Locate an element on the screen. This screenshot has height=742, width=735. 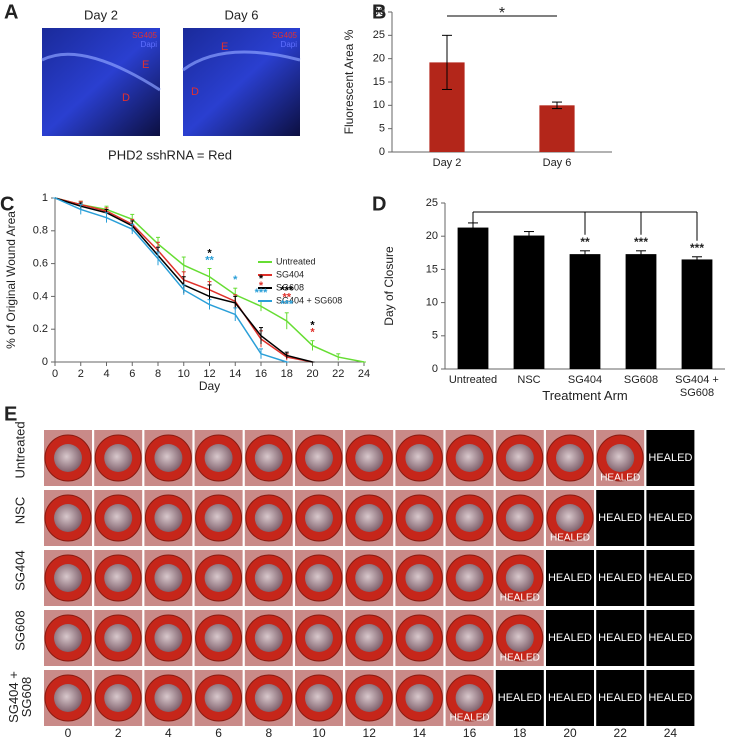
x-tick-label: Untreated is located at coordinates (473, 380).